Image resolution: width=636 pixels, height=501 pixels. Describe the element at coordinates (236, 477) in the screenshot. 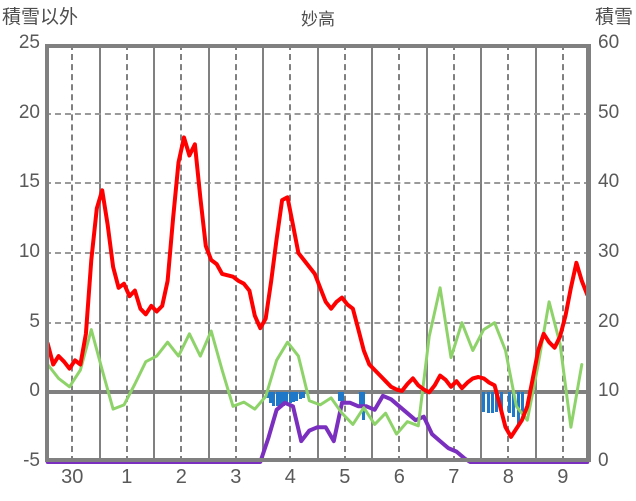

I see `x-tick-label: 3` at that location.